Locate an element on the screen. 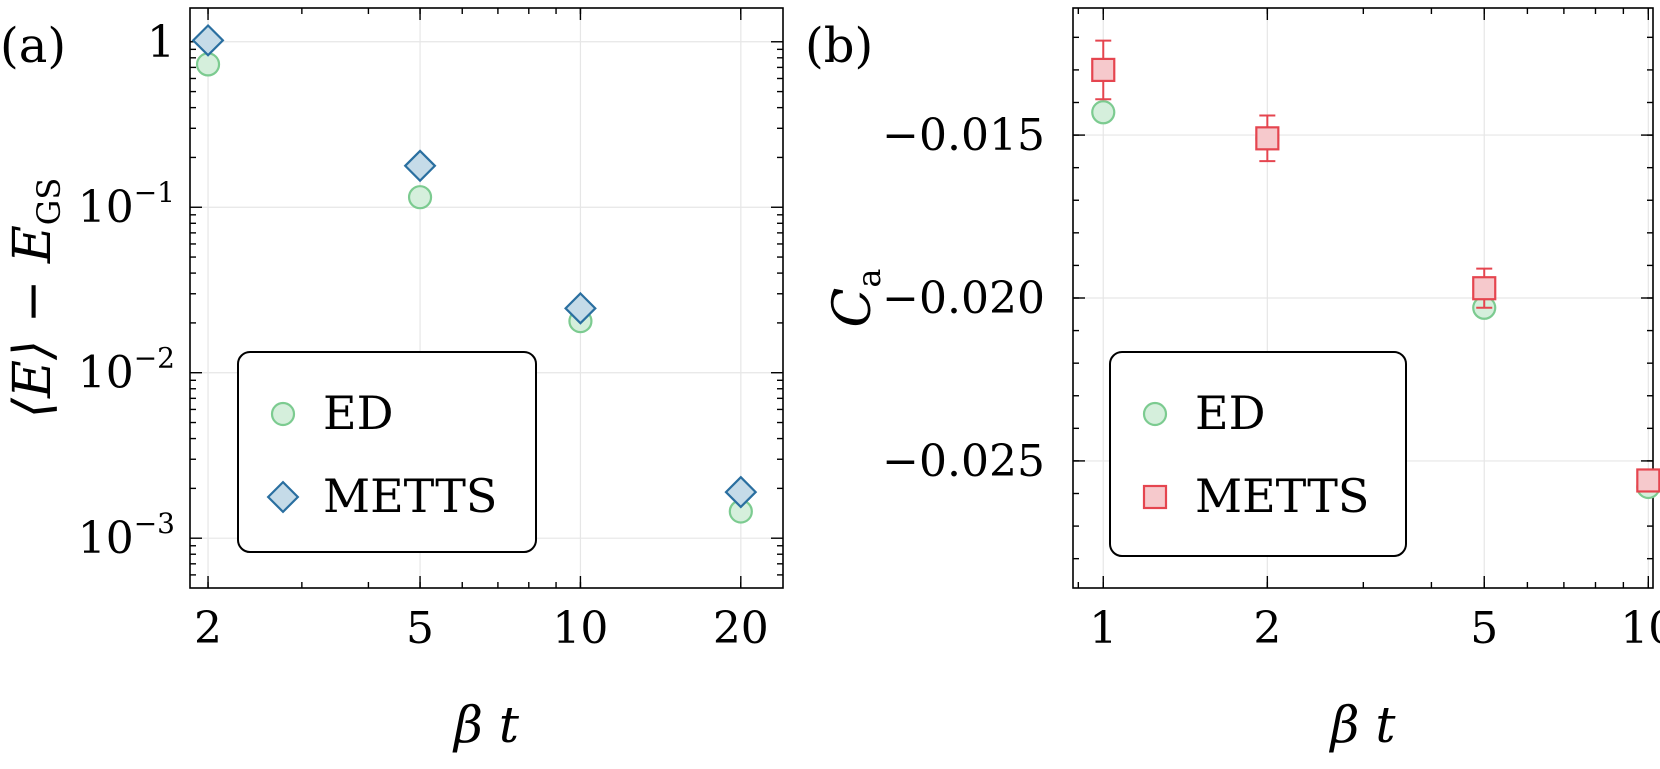  y-tick-label: 10⁻² is located at coordinates (126, 370).